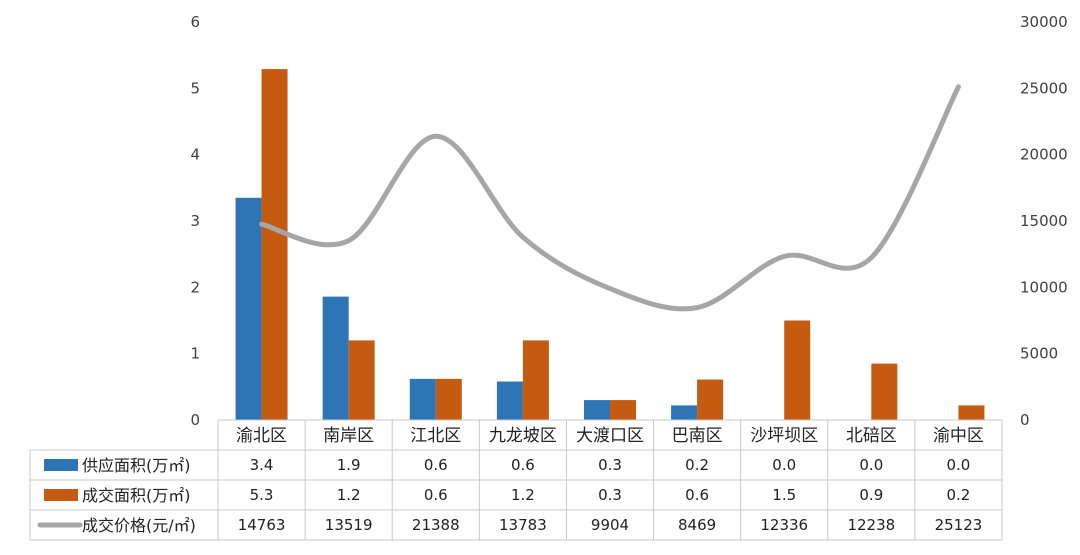 The width and height of the screenshot is (1080, 555). Describe the element at coordinates (1044, 287) in the screenshot. I see `right-axis-tick-label: 10000` at that location.